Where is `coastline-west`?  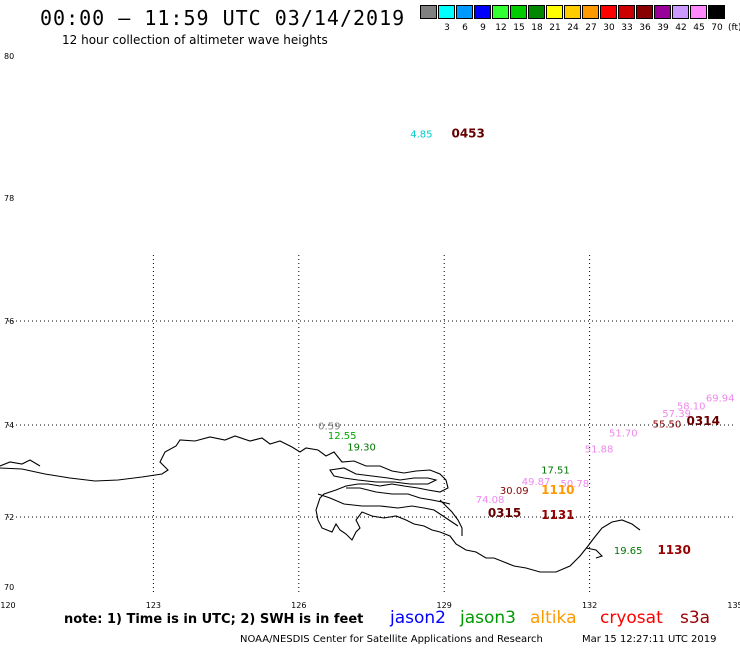
coastline-west is located at coordinates (20, 463).